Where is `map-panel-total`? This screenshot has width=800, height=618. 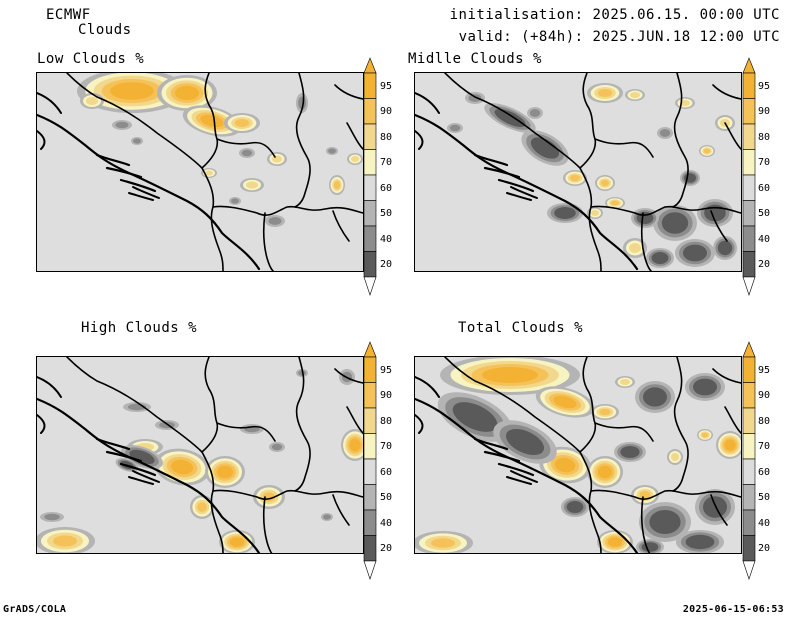 map-panel-total is located at coordinates (578, 455).